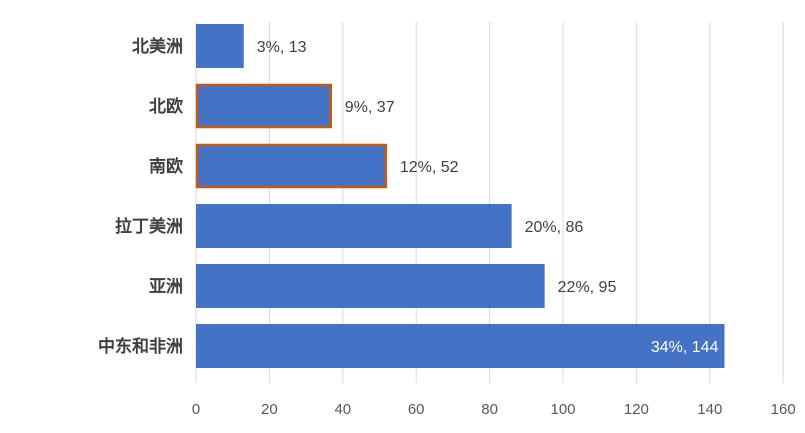 This screenshot has width=805, height=433. I want to click on category-label-2: 南欧, so click(166, 166).